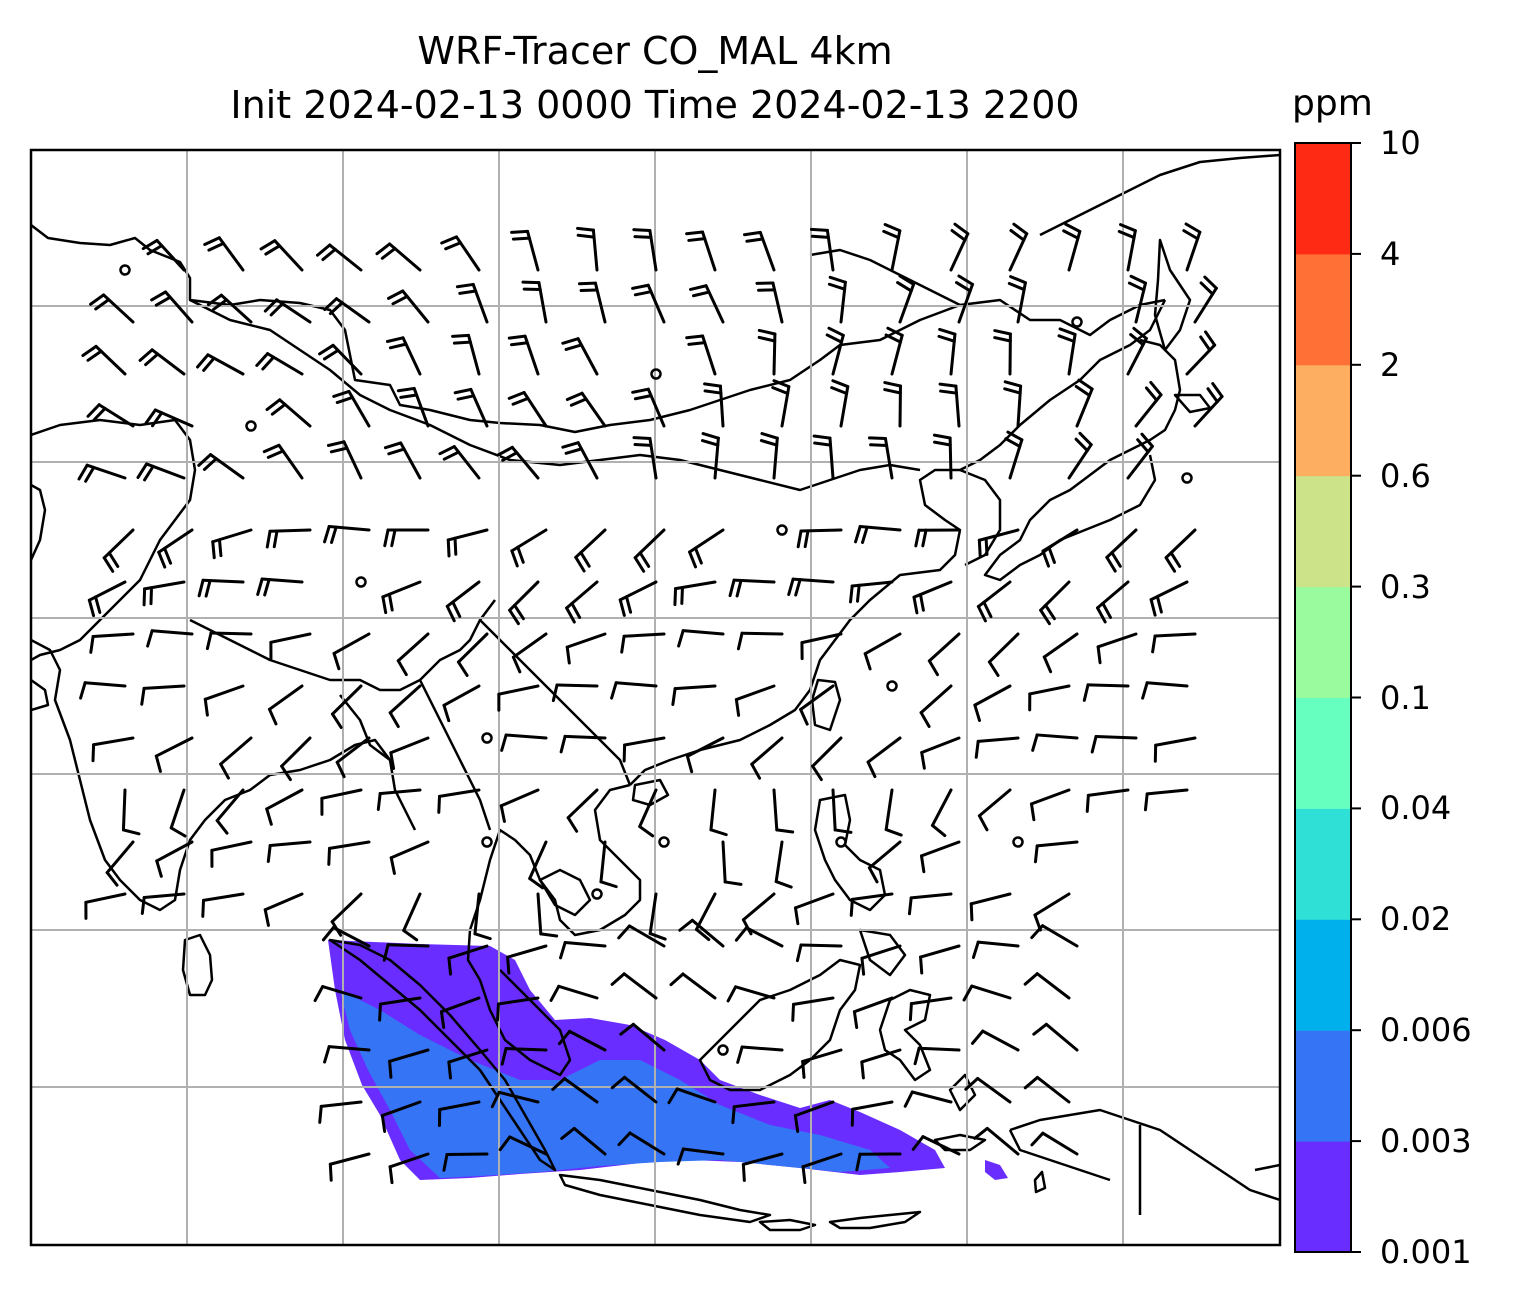 The width and height of the screenshot is (1528, 1306). Describe the element at coordinates (1405, 475) in the screenshot. I see `colorbar-tick-label: 0.6` at that location.